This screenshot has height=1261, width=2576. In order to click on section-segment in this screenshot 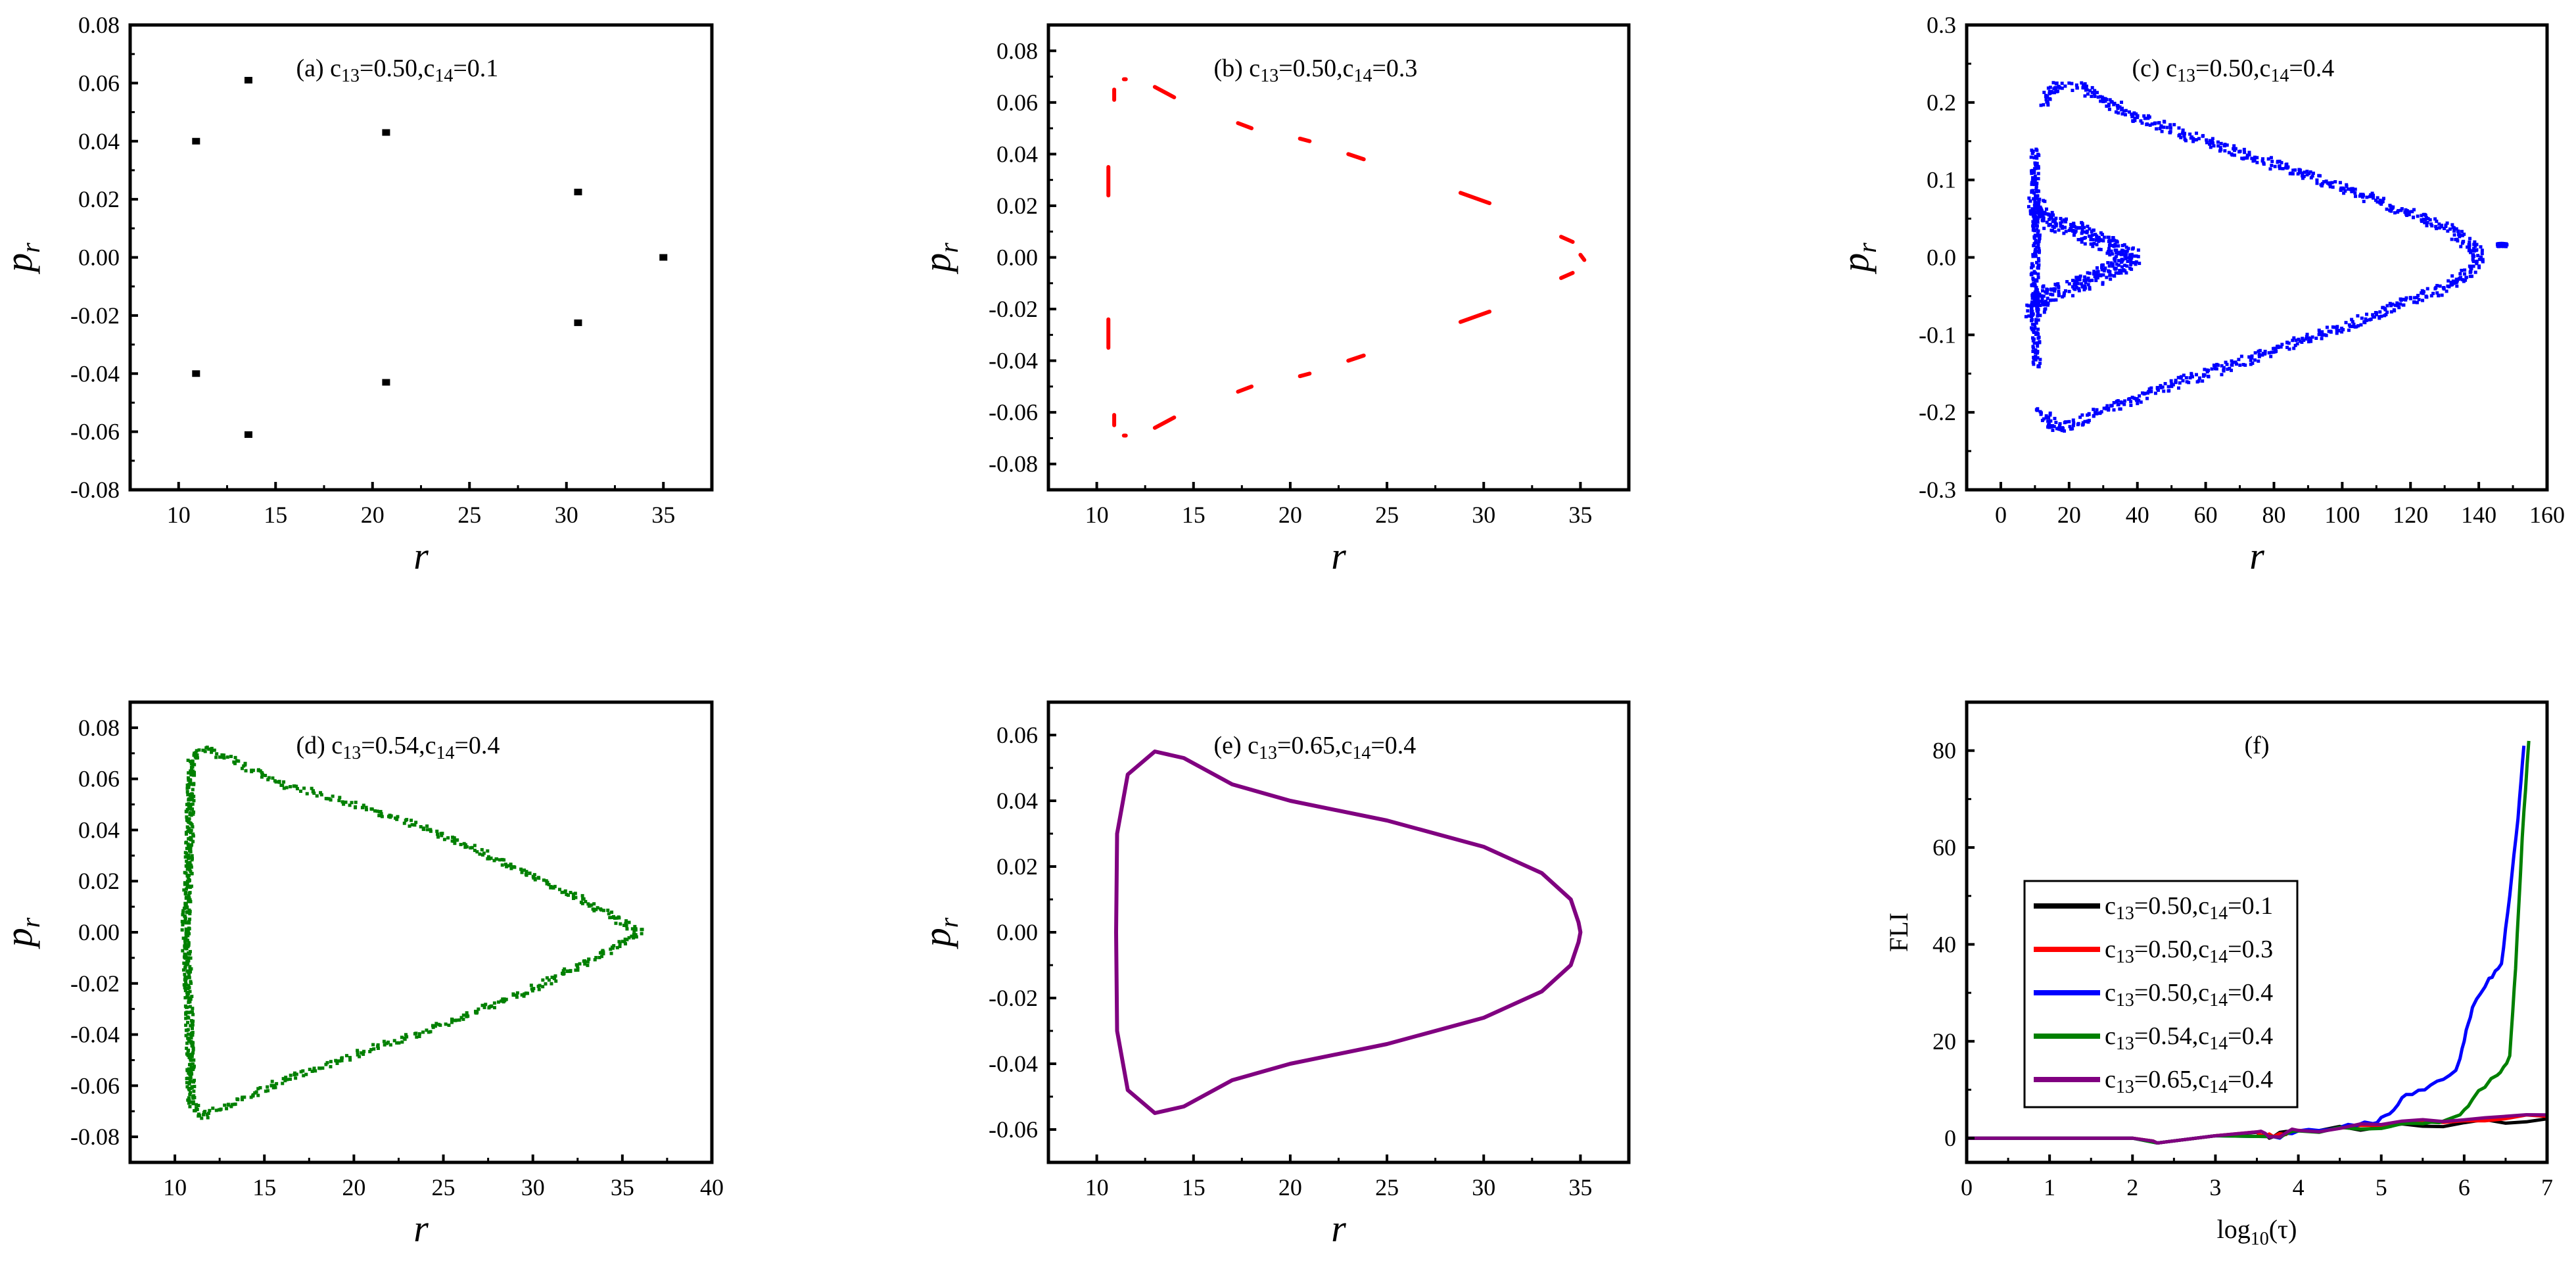, I will do `click(1245, 126)`.